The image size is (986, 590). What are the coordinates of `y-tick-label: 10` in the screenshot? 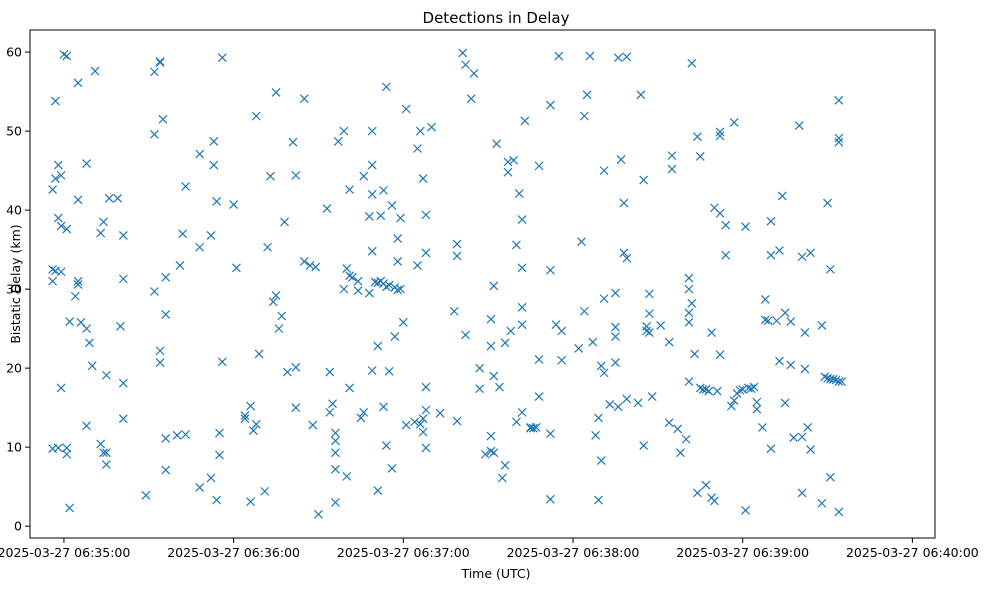 It's located at (14, 447).